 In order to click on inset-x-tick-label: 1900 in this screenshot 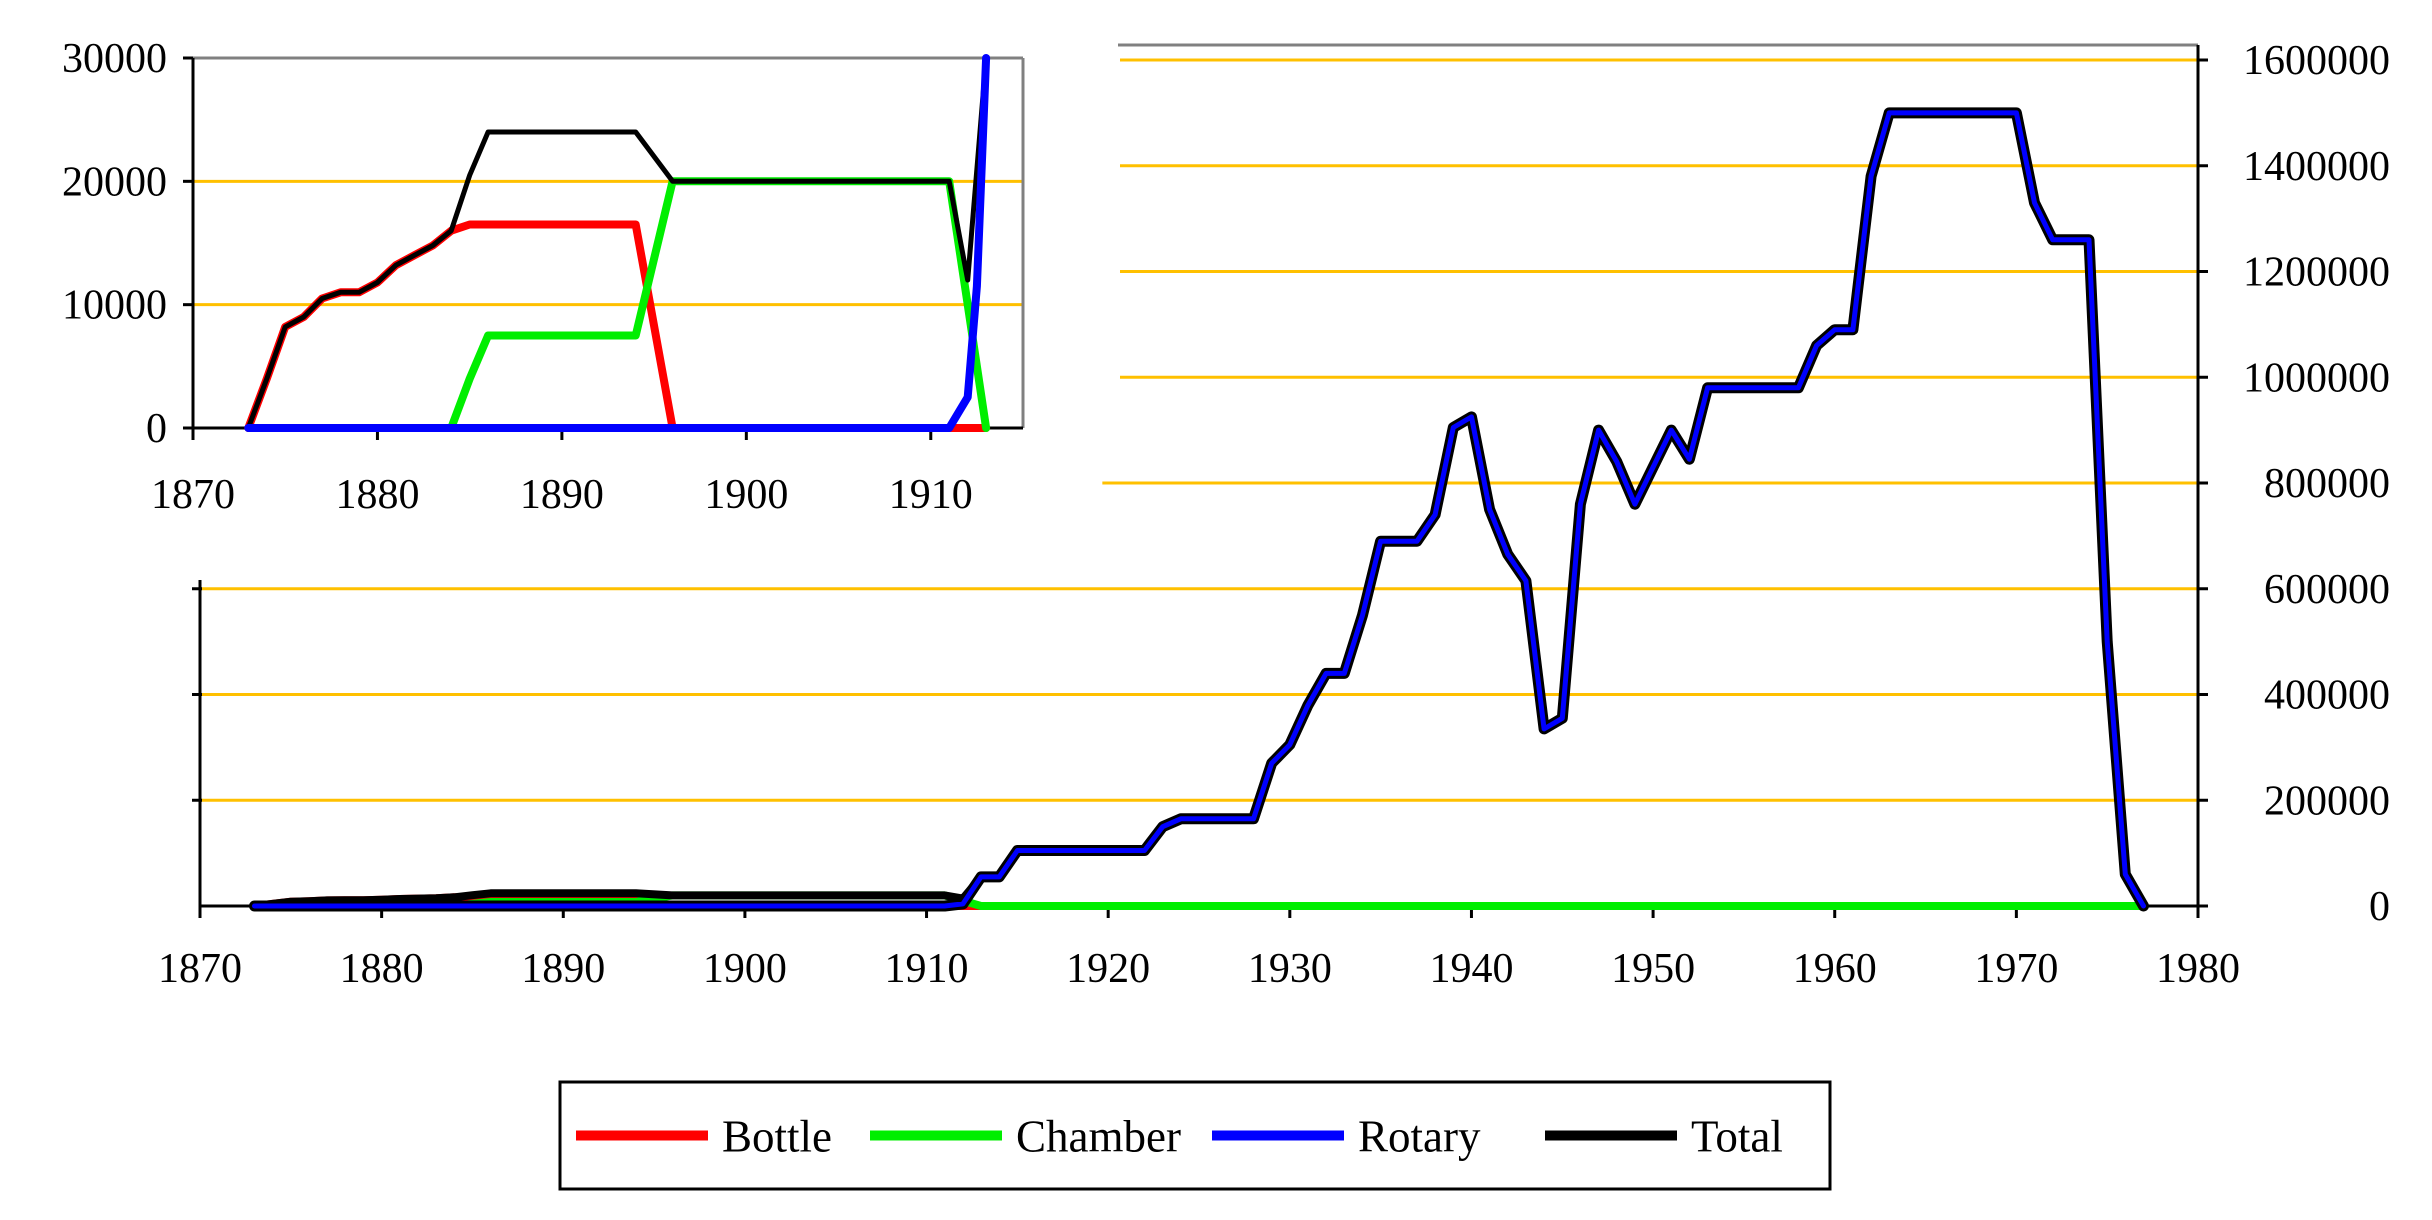, I will do `click(746, 495)`.